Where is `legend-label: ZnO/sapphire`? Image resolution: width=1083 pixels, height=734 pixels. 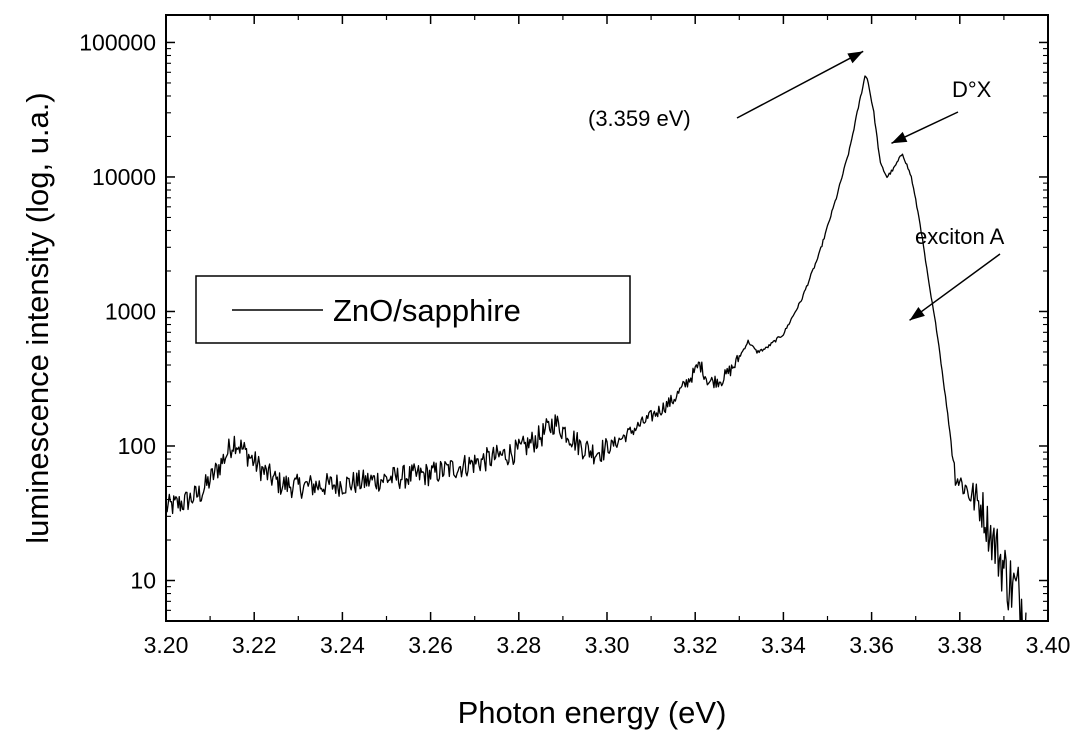
legend-label: ZnO/sapphire is located at coordinates (427, 310).